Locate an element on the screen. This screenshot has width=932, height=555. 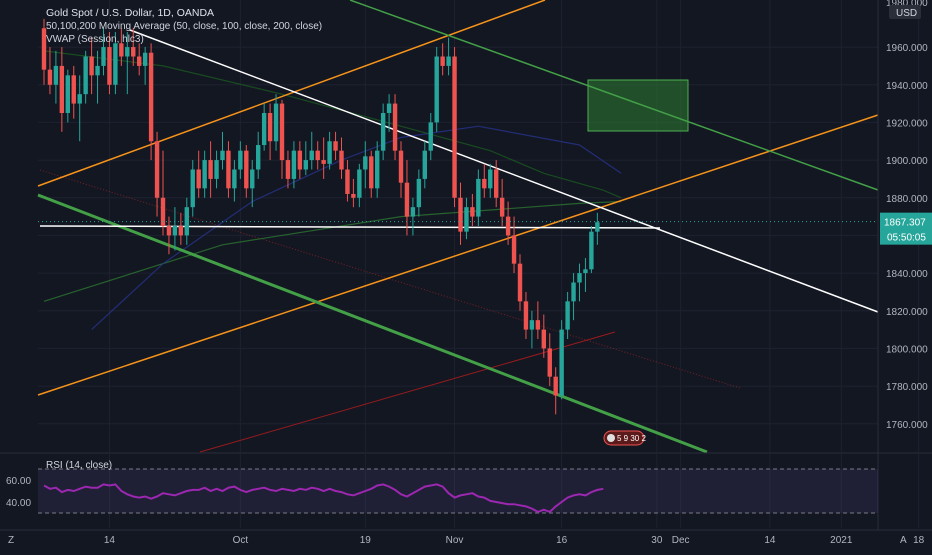
vwap-indicator-label: VWAP (Session, hlc3) is located at coordinates (95, 39).